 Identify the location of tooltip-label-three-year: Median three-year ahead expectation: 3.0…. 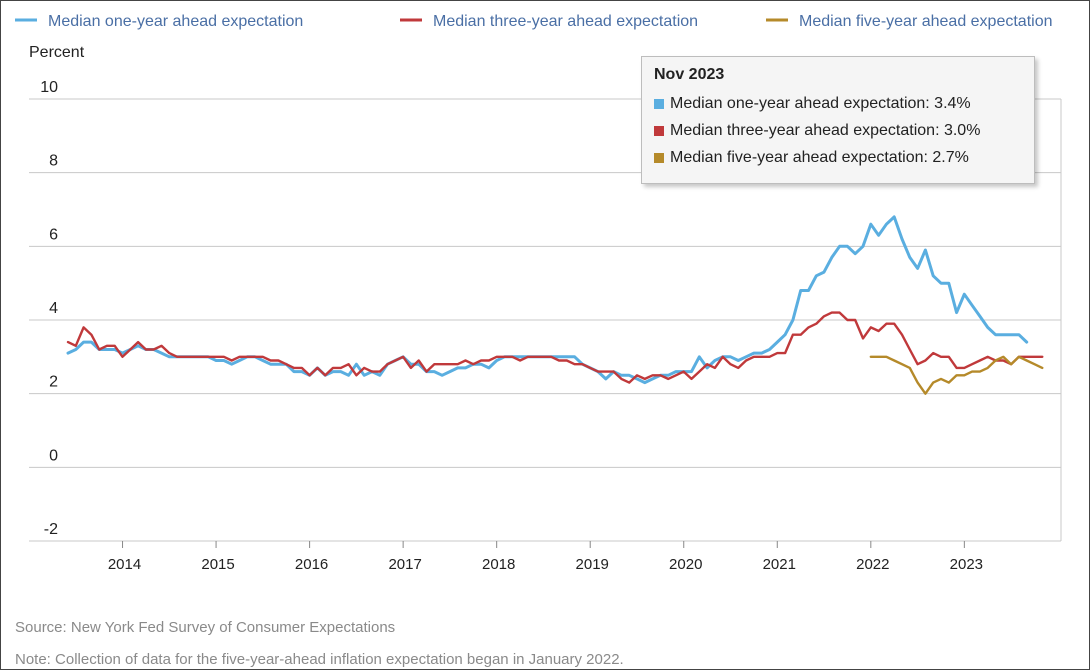
(825, 130).